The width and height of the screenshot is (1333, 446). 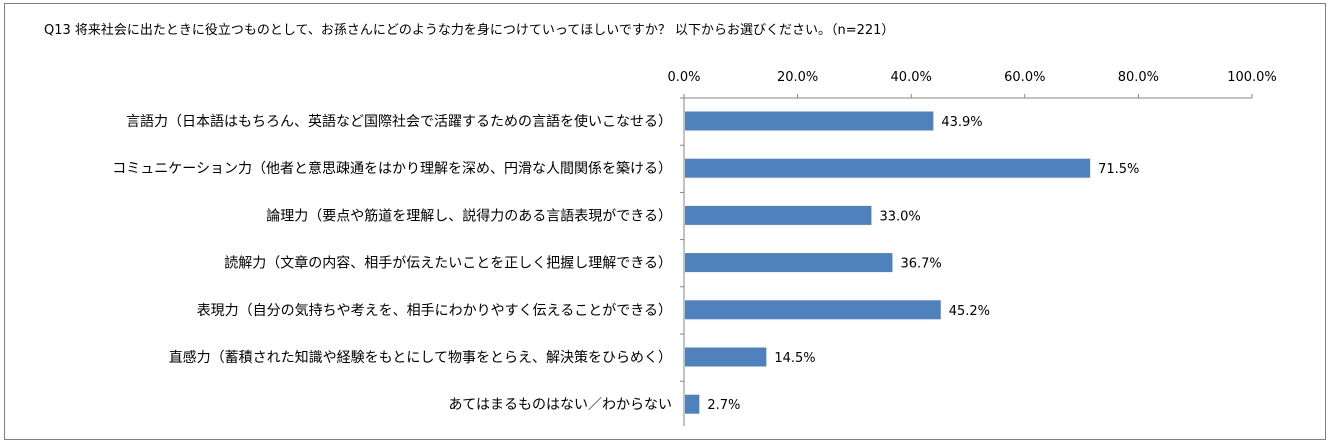 I want to click on x-tick-label: 40.0%, so click(x=911, y=77).